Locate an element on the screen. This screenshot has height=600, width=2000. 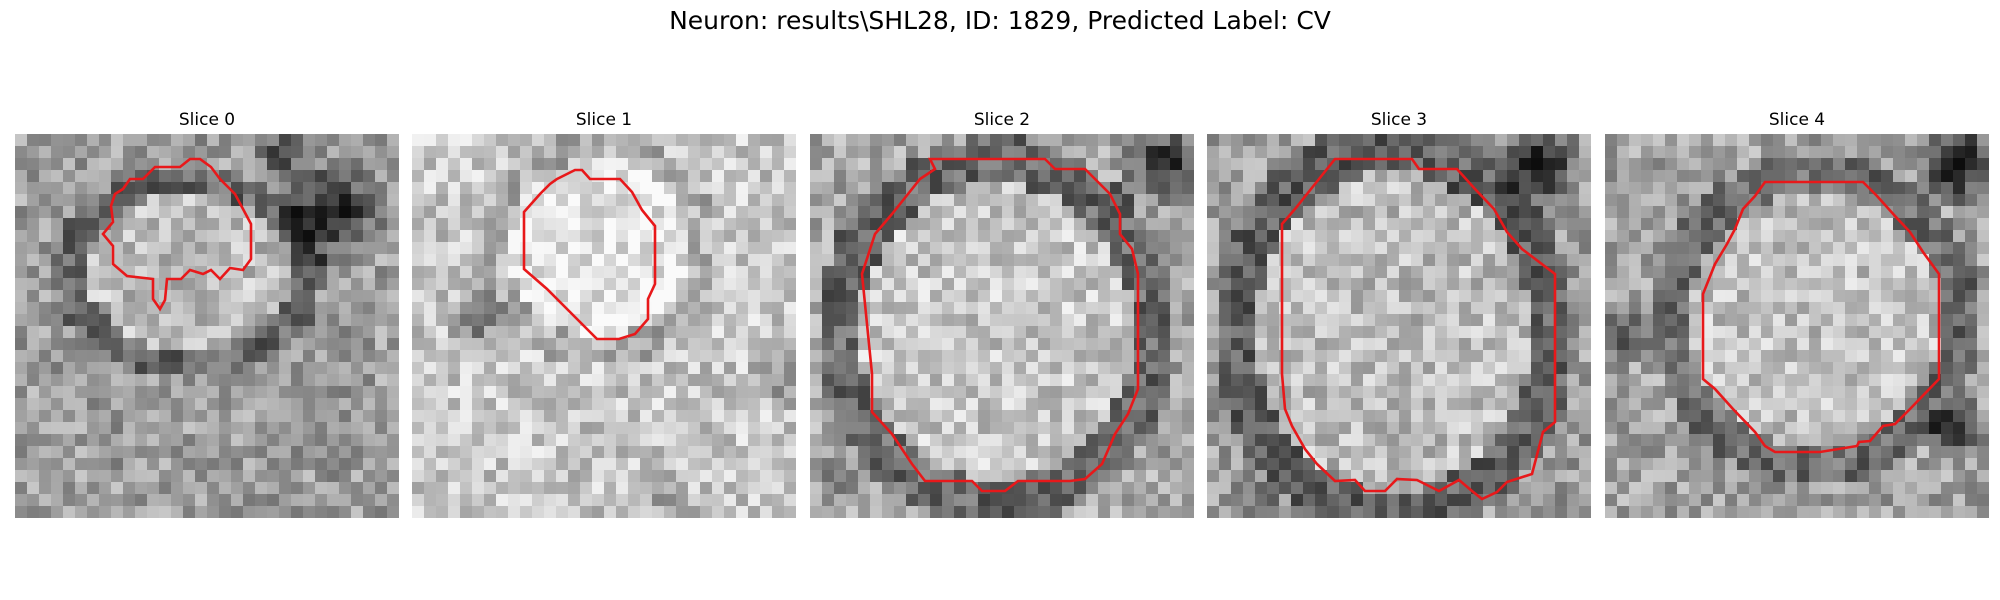
slice-title-0: Slice 0 is located at coordinates (207, 122).